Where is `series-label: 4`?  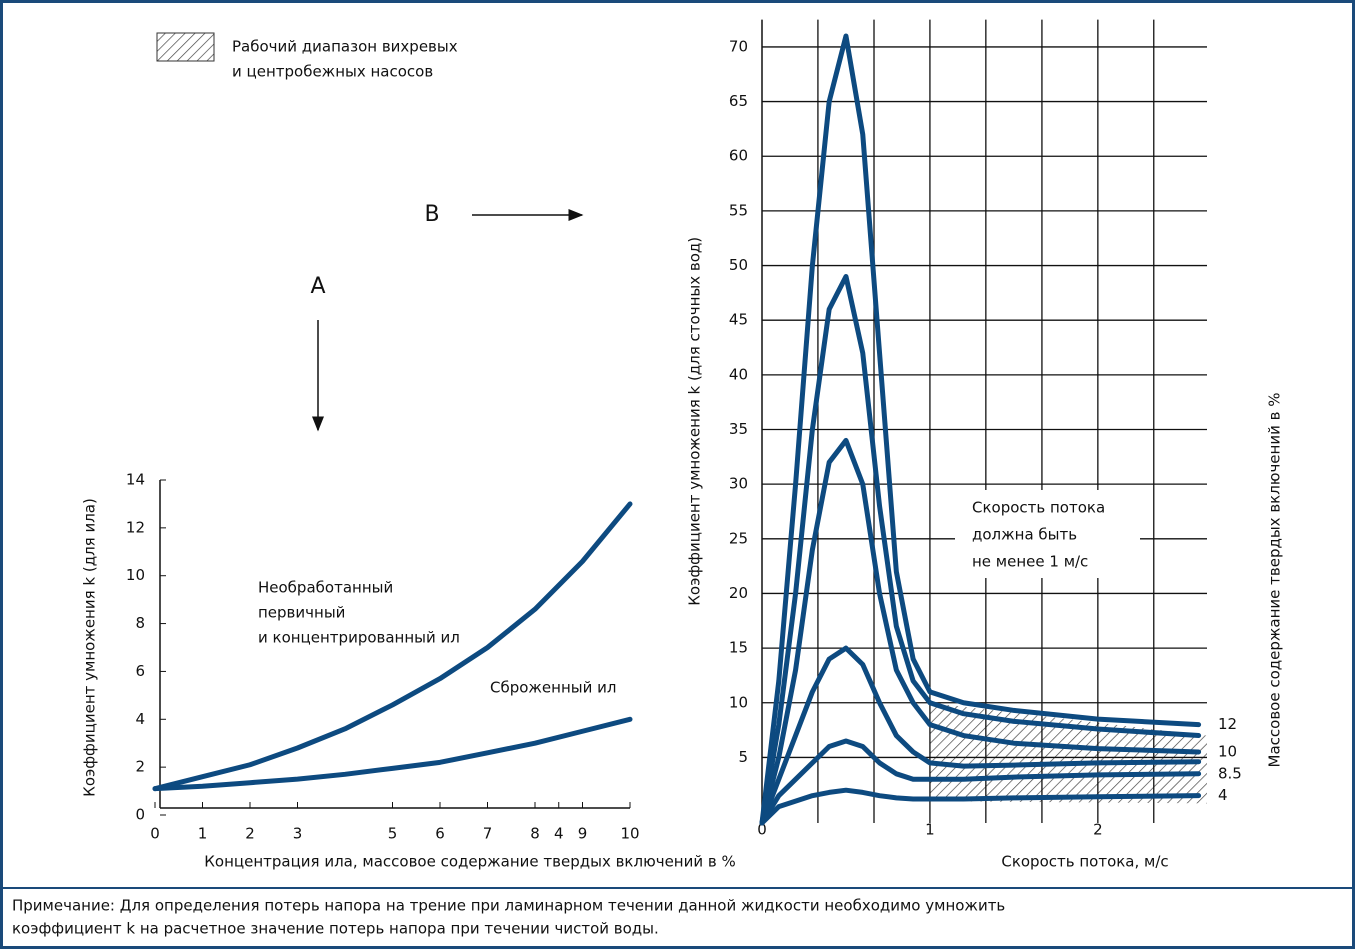 series-label: 4 is located at coordinates (1223, 795).